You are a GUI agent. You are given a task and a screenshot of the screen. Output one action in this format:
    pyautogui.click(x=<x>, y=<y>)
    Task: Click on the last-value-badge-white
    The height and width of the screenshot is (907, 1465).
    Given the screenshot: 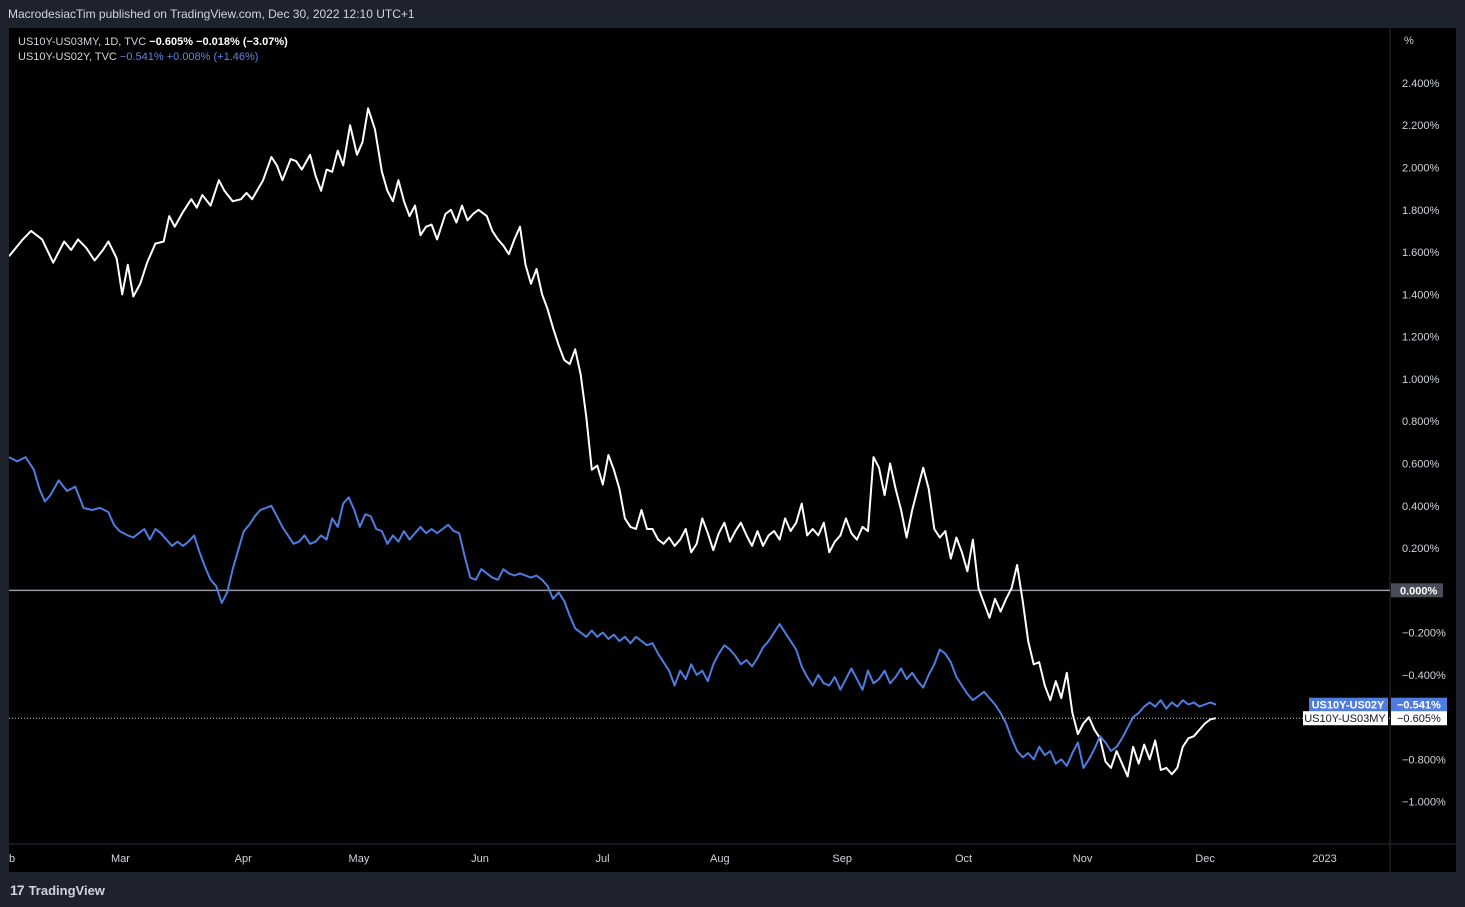 What is the action you would take?
    pyautogui.click(x=1419, y=718)
    